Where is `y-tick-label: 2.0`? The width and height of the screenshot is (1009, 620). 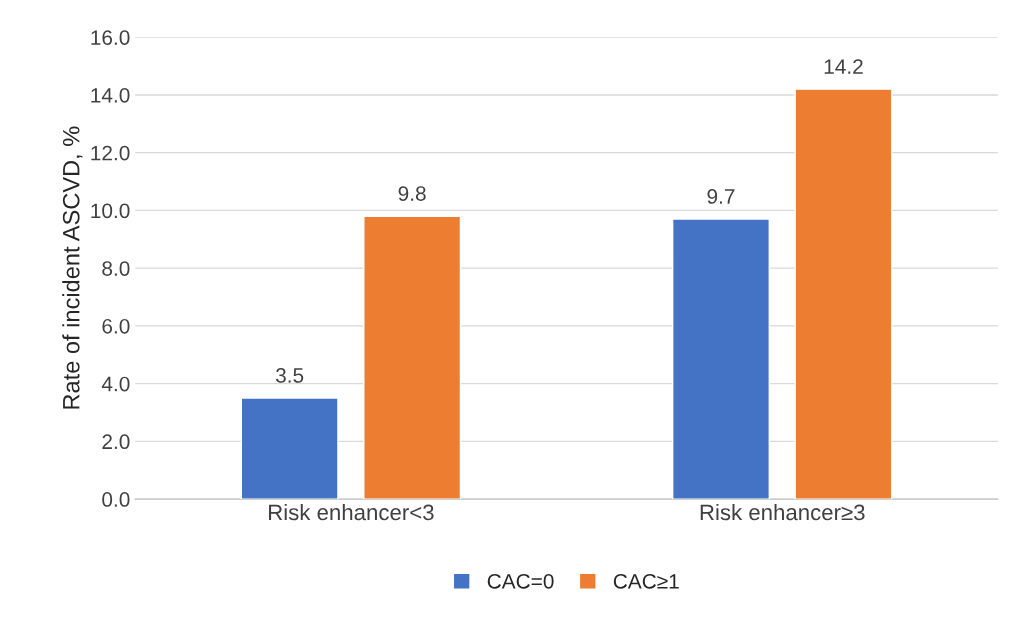
y-tick-label: 2.0 is located at coordinates (116, 442).